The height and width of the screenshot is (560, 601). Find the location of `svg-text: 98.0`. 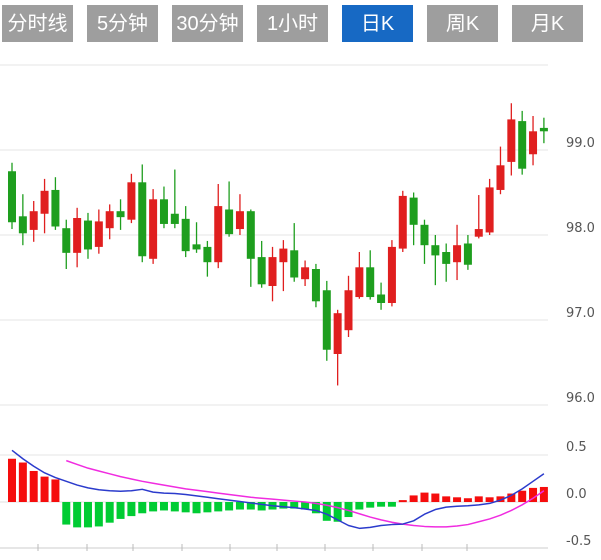

svg-text: 98.0 is located at coordinates (580, 228).